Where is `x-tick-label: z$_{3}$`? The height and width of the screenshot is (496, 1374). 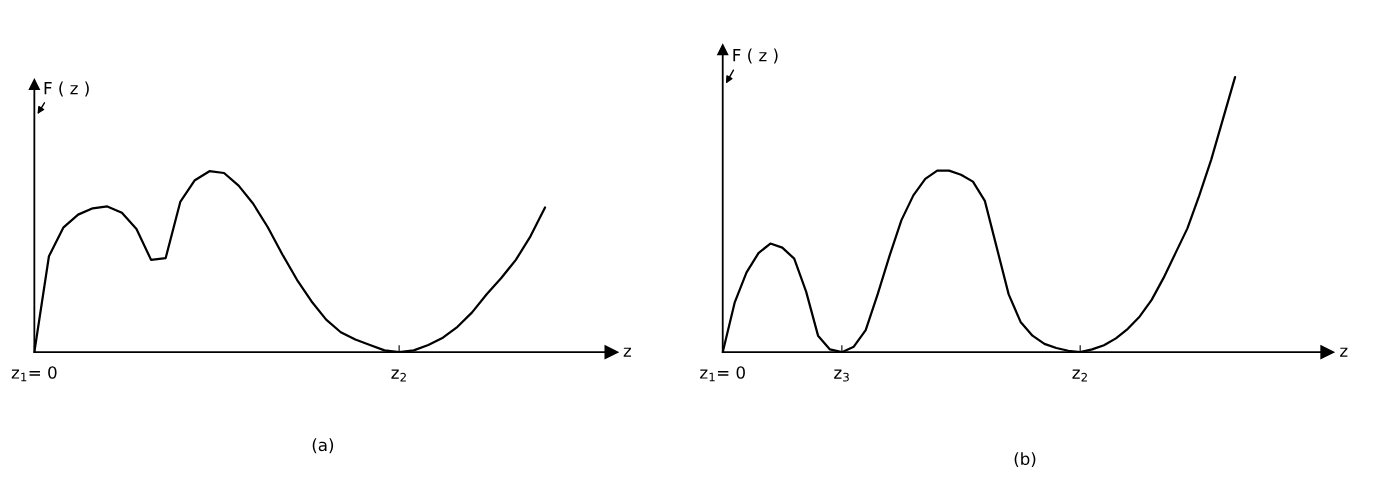 x-tick-label: z$_{3}$ is located at coordinates (841, 375).